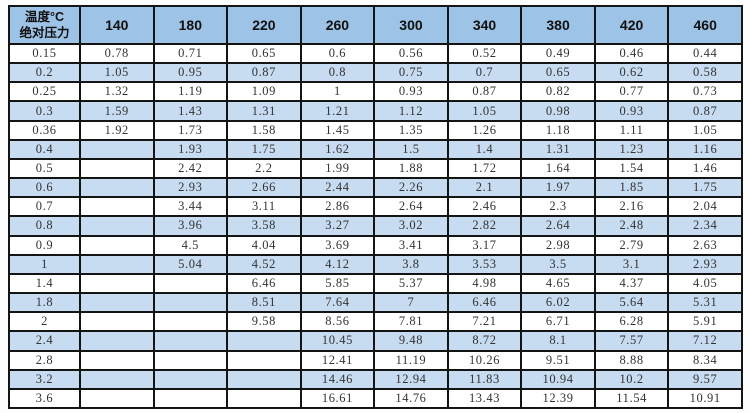  What do you see at coordinates (631, 130) in the screenshot?
I see `cell: 1.11` at bounding box center [631, 130].